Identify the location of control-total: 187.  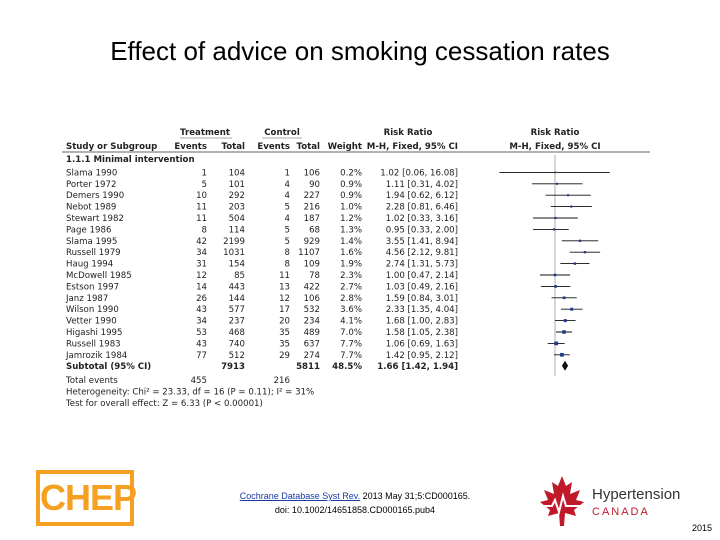
(312, 219).